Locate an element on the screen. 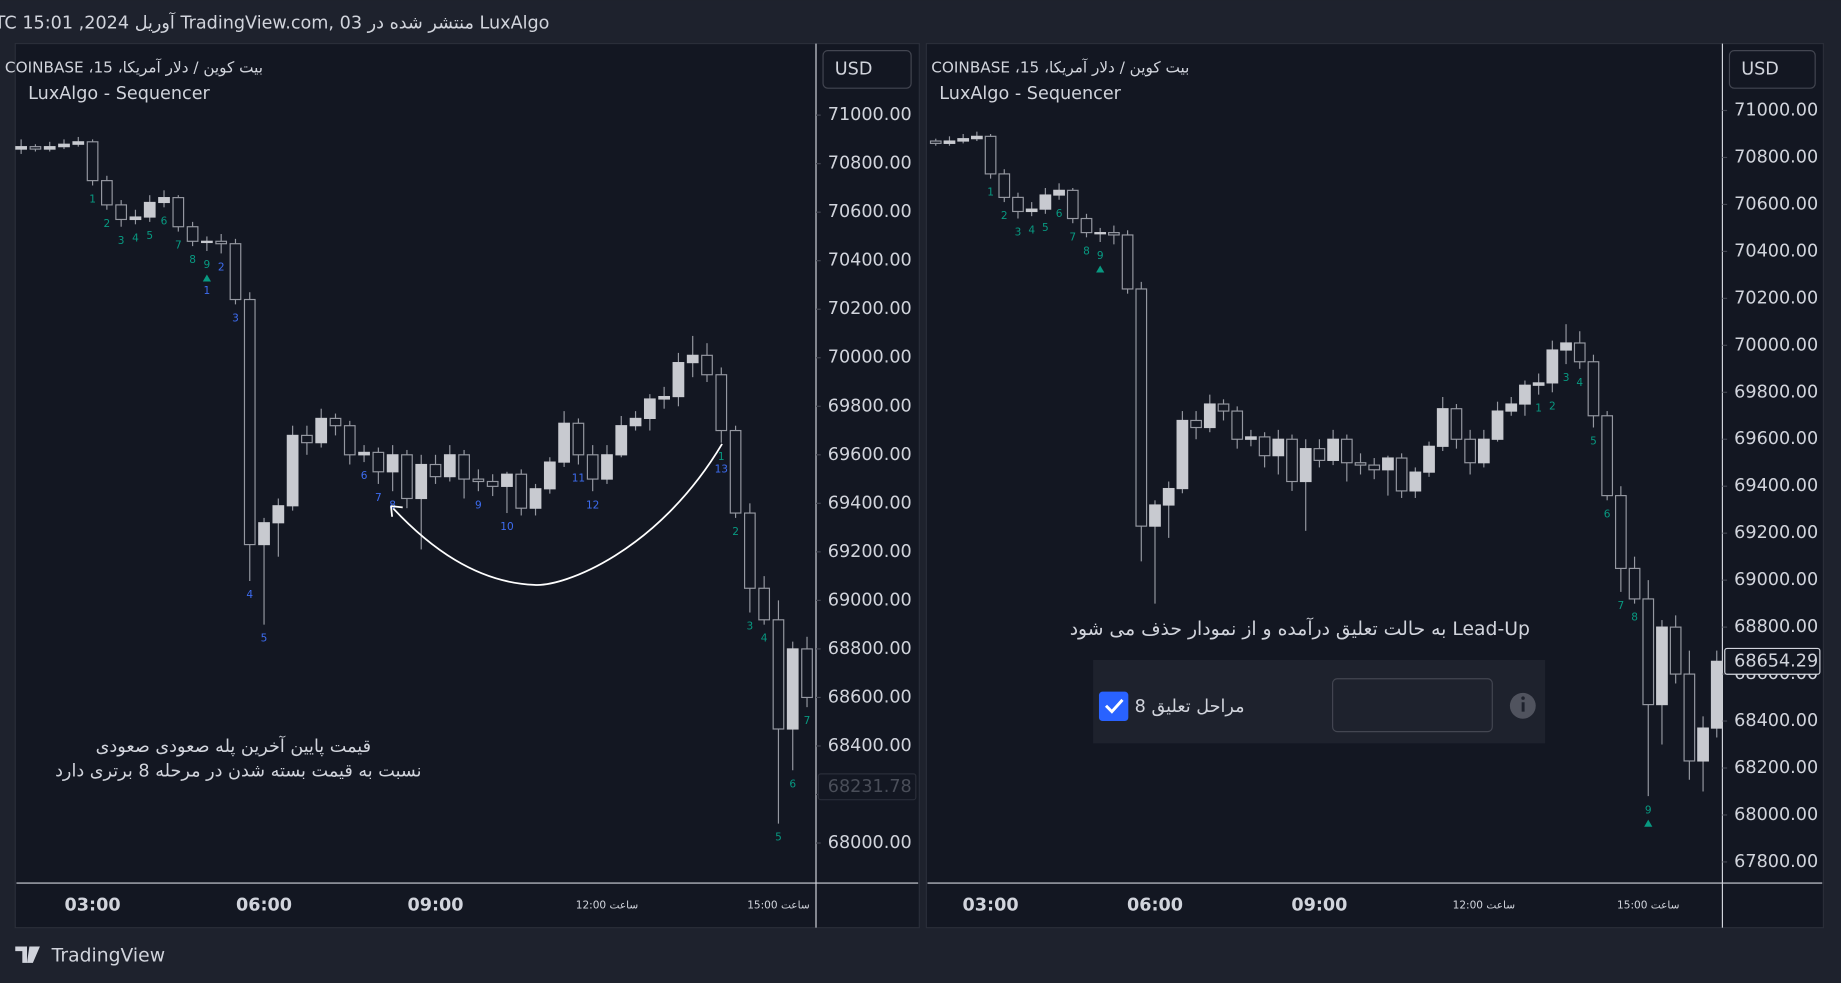  setting-box is located at coordinates (1319, 701).